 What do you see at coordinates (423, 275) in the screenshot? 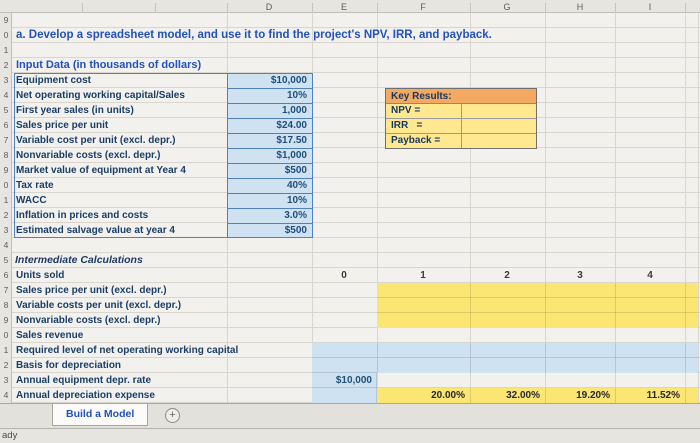
I see `year-header-1: 1` at bounding box center [423, 275].